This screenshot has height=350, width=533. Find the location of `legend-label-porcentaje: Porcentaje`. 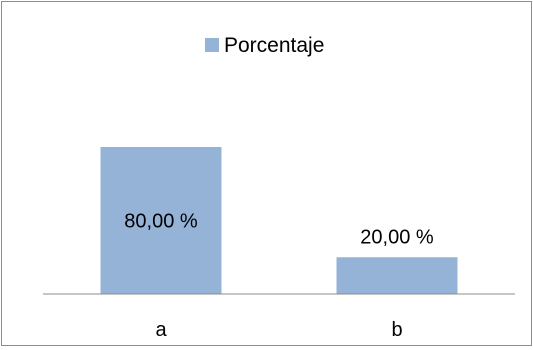

legend-label-porcentaje: Porcentaje is located at coordinates (274, 45).